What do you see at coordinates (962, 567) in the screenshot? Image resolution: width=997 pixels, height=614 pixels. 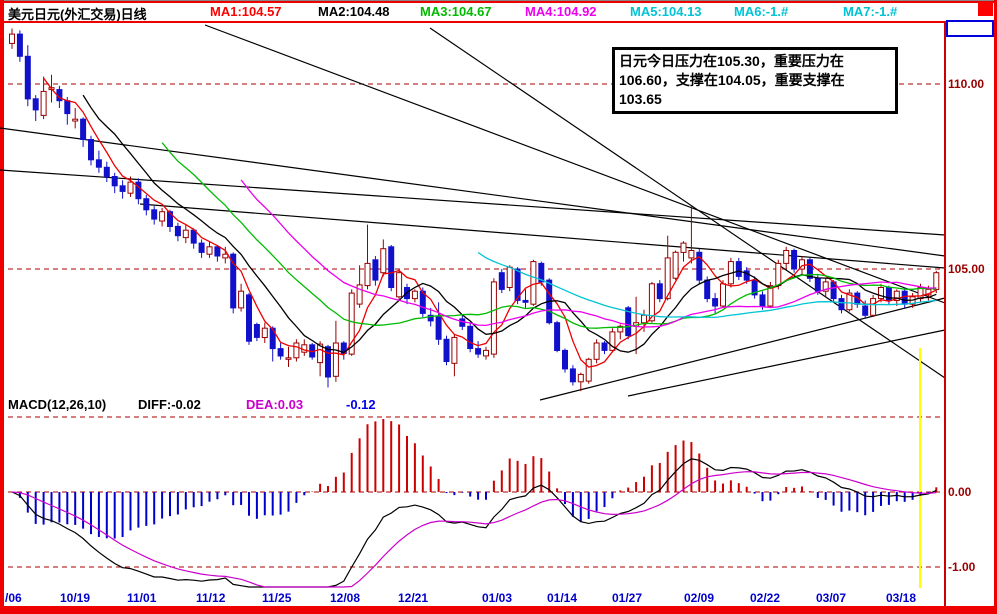 I see `macd-axis-label: -1.00` at bounding box center [962, 567].